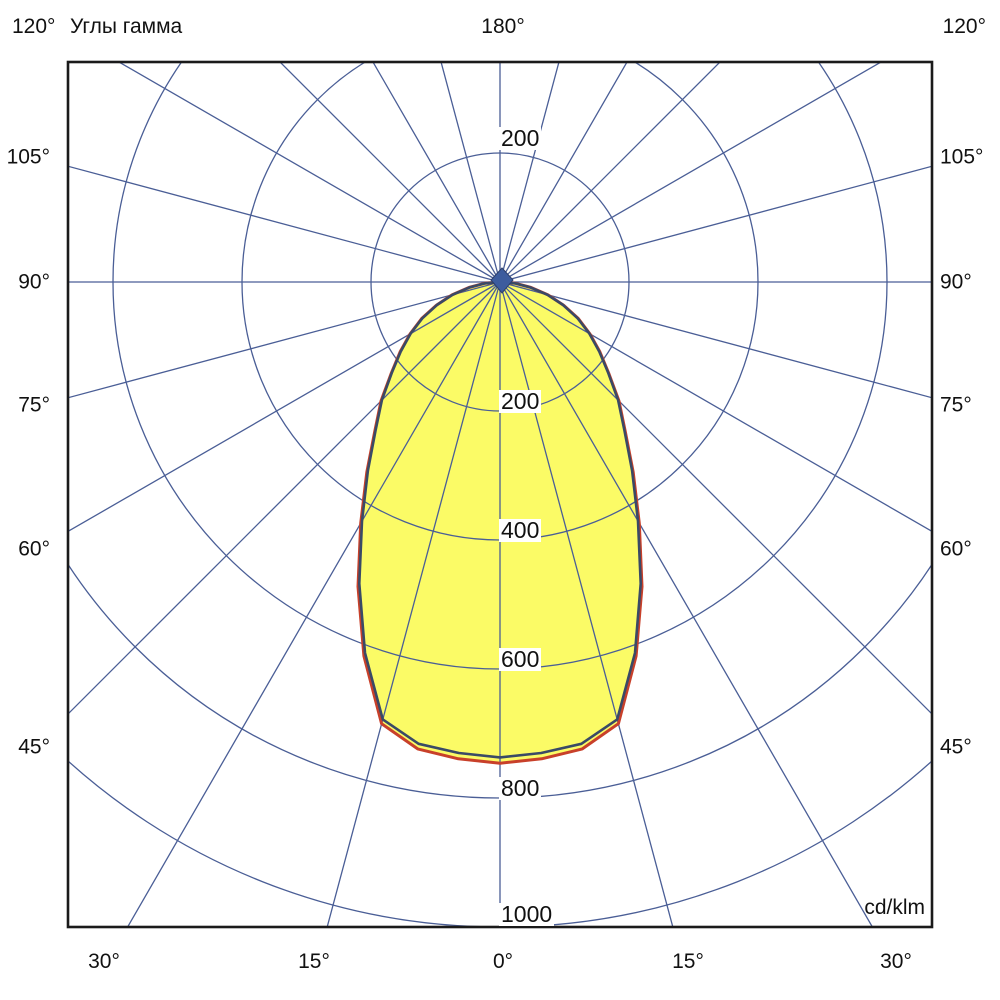  I want to click on gamma-label-bottom-left-15: 15°, so click(314, 961).